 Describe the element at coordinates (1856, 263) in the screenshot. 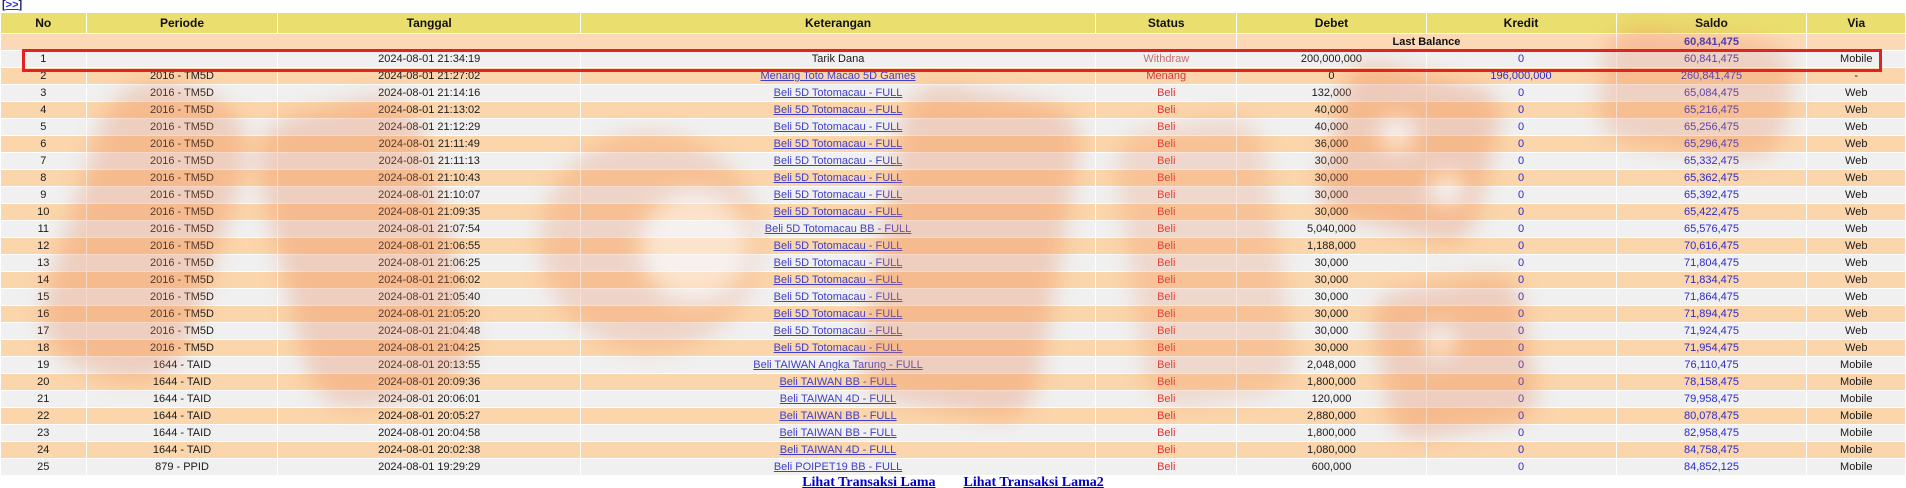

I see `cell-via: Web` at that location.